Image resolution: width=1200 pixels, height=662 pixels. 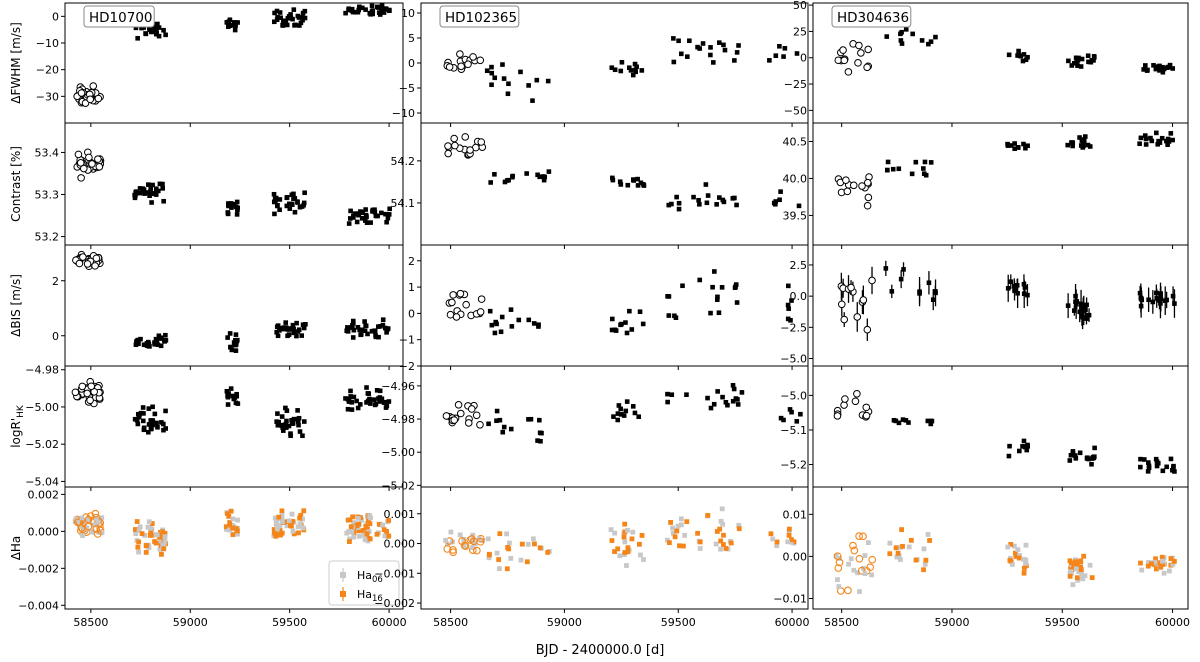 I want to click on star-title: HD102365, so click(x=481, y=18).